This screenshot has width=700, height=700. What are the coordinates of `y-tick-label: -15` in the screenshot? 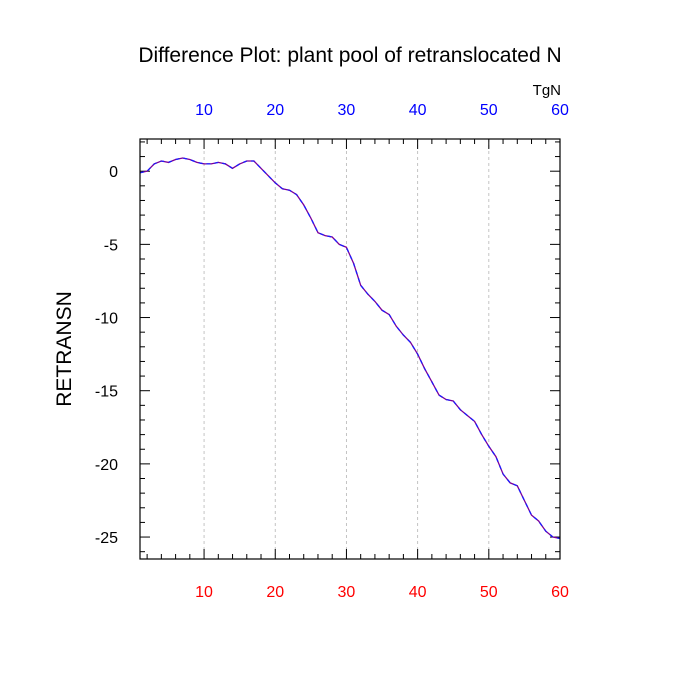 It's located at (106, 392).